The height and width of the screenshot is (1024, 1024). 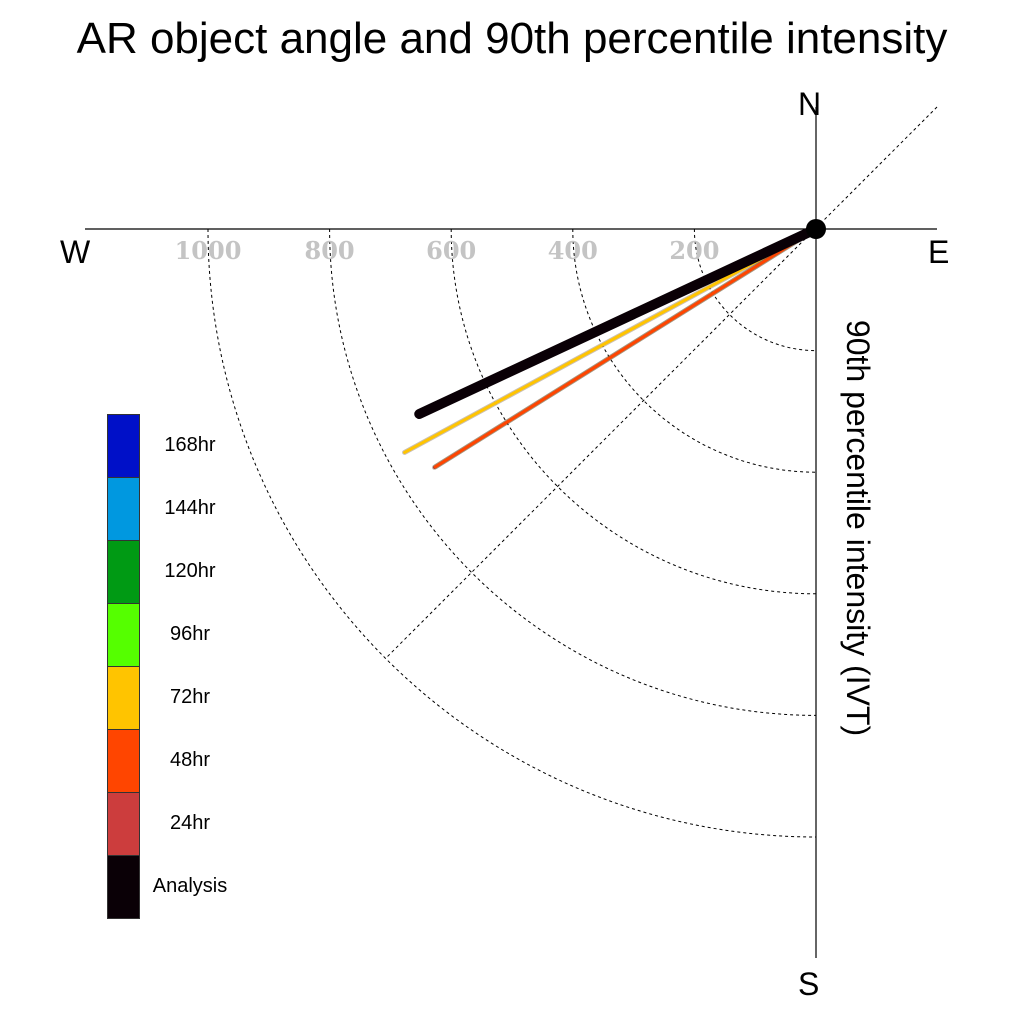 I want to click on legend-item: Analysis, so click(x=177, y=887).